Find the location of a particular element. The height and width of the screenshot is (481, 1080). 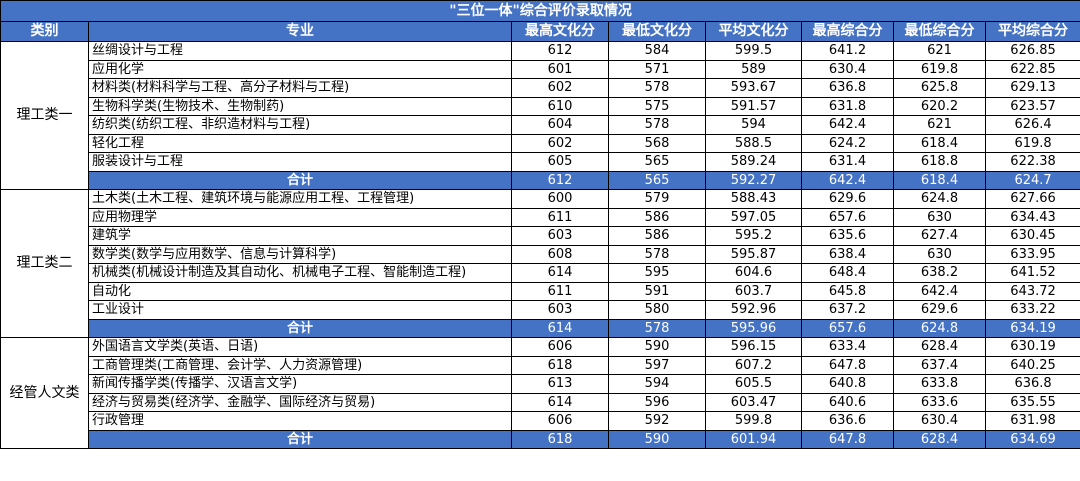

score-cell: 630 is located at coordinates (939, 217).